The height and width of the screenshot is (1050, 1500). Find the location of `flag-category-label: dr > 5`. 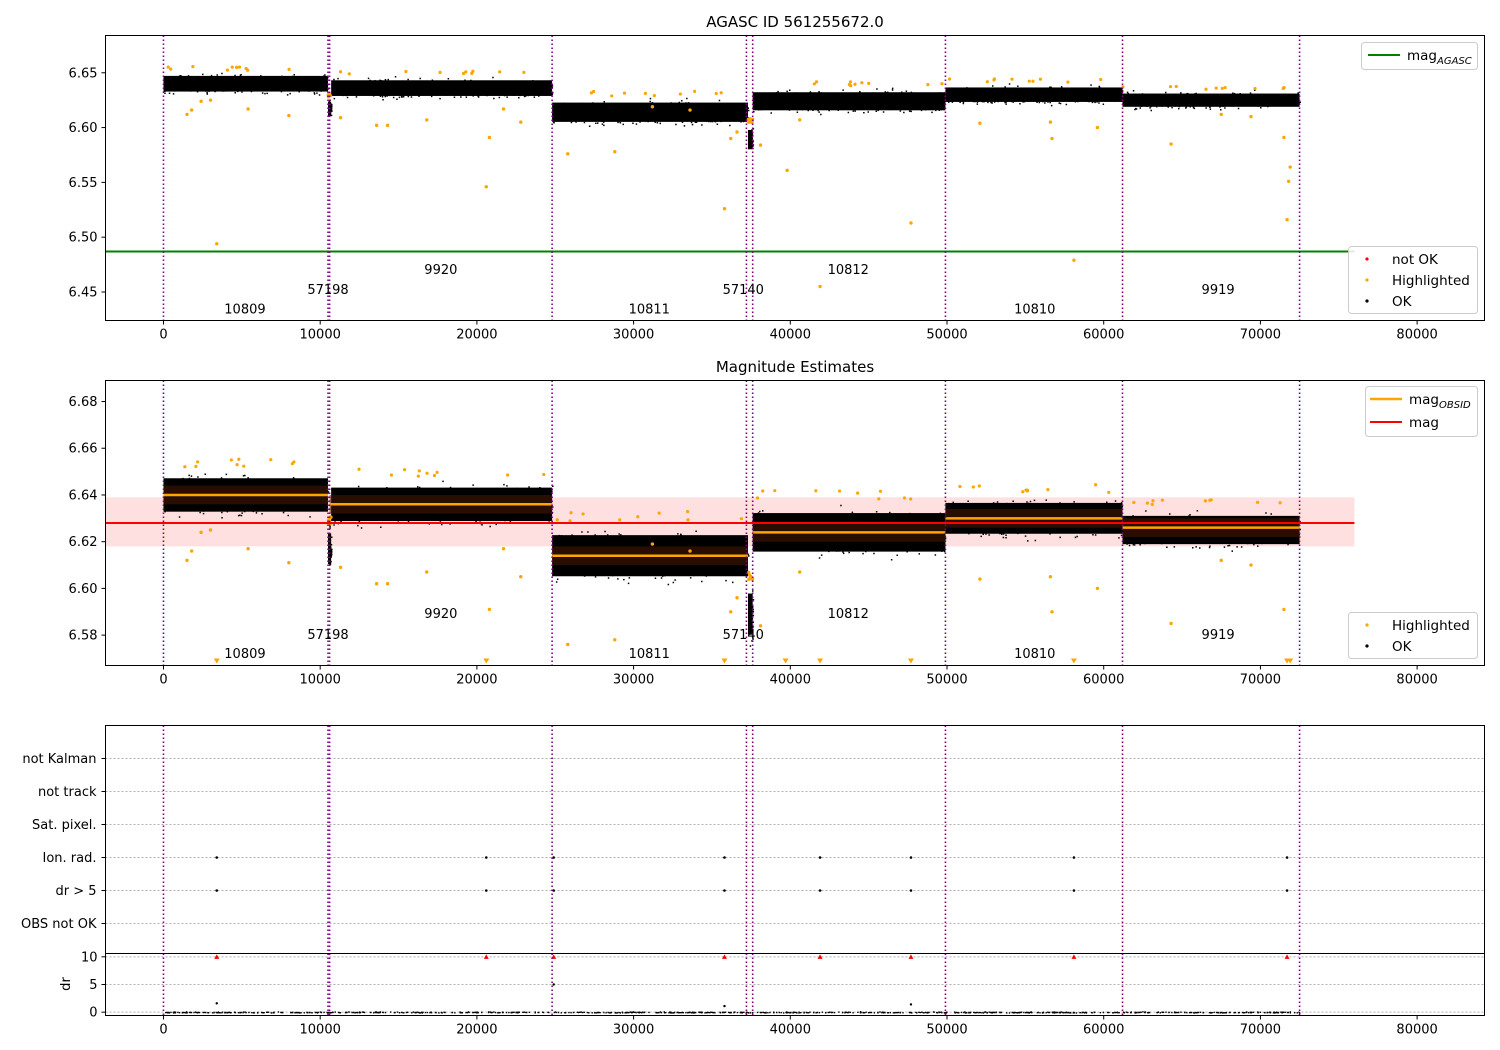

flag-category-label: dr > 5 is located at coordinates (75, 891).